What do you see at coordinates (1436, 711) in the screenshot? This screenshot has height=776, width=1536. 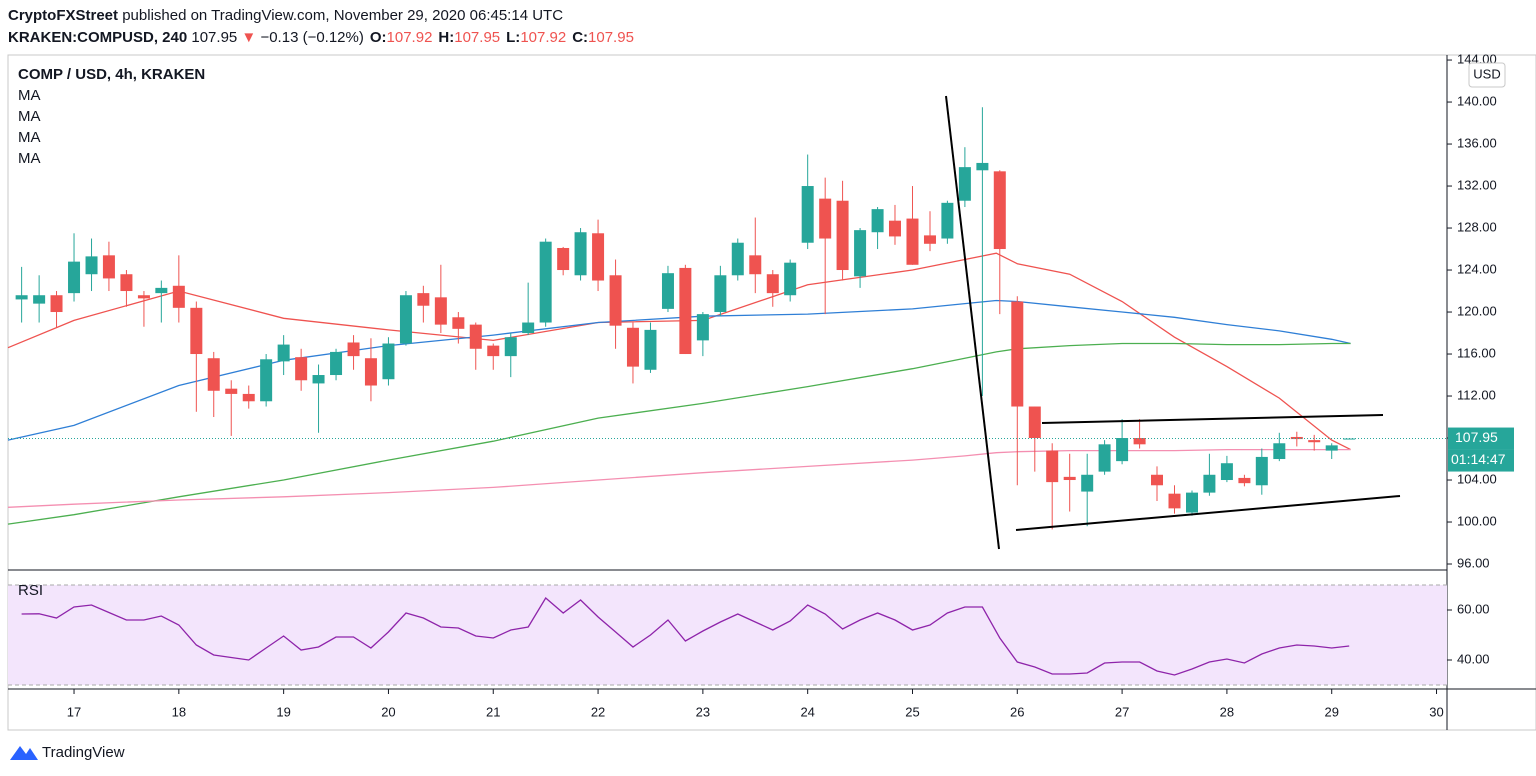 I see `x-tick-label: 30` at bounding box center [1436, 711].